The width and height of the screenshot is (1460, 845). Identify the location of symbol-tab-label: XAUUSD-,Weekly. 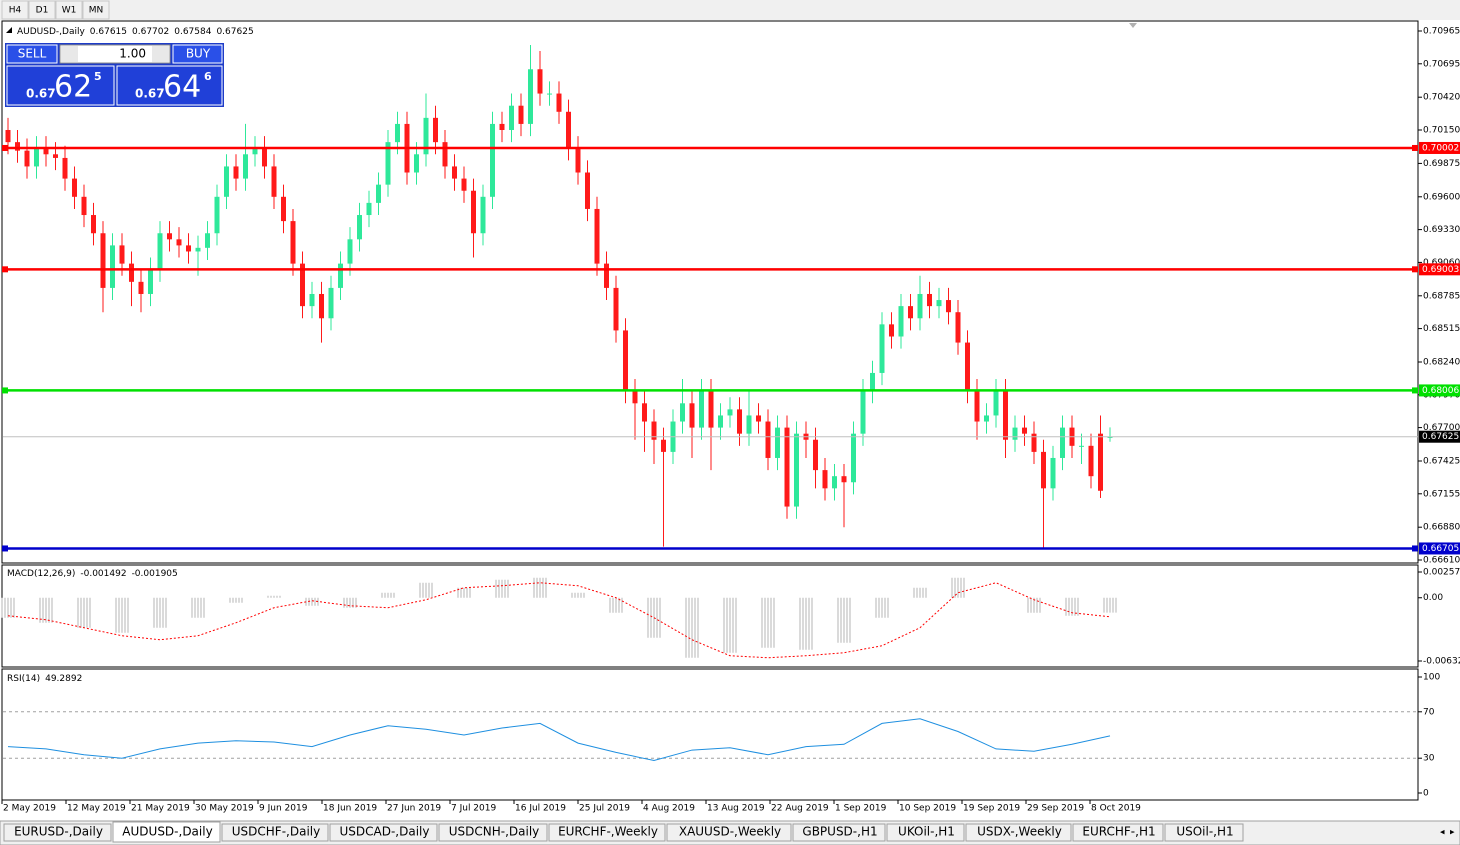
(730, 832).